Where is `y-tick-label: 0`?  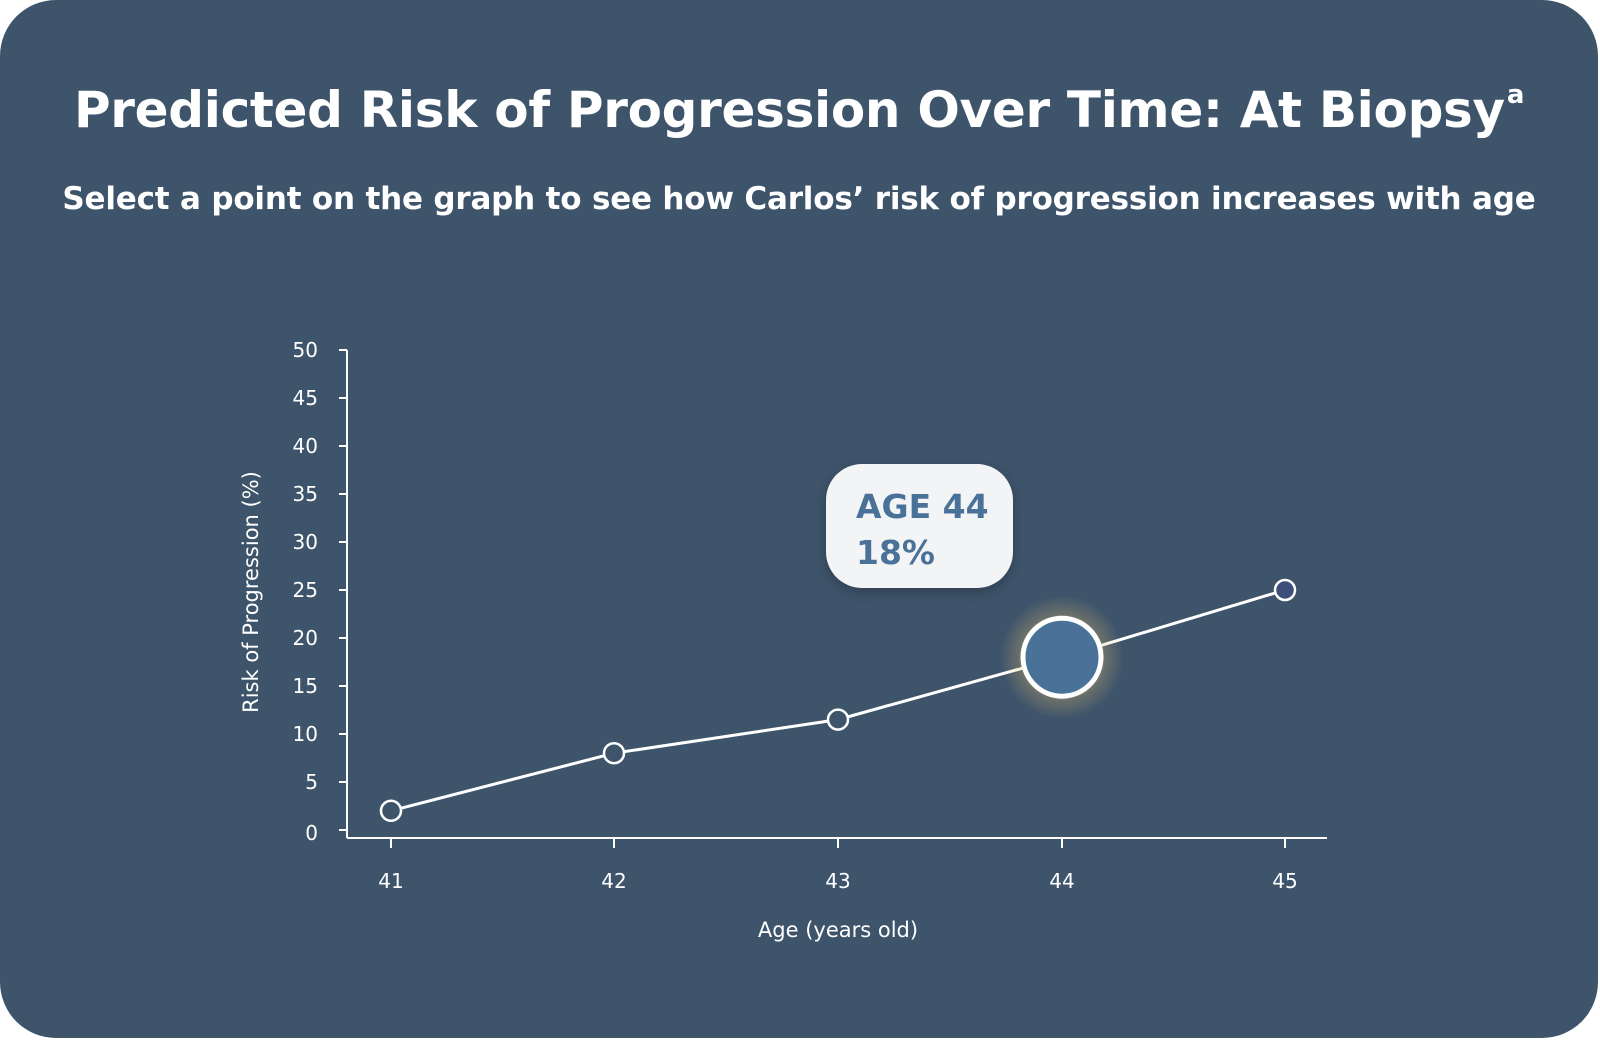
y-tick-label: 0 is located at coordinates (311, 833).